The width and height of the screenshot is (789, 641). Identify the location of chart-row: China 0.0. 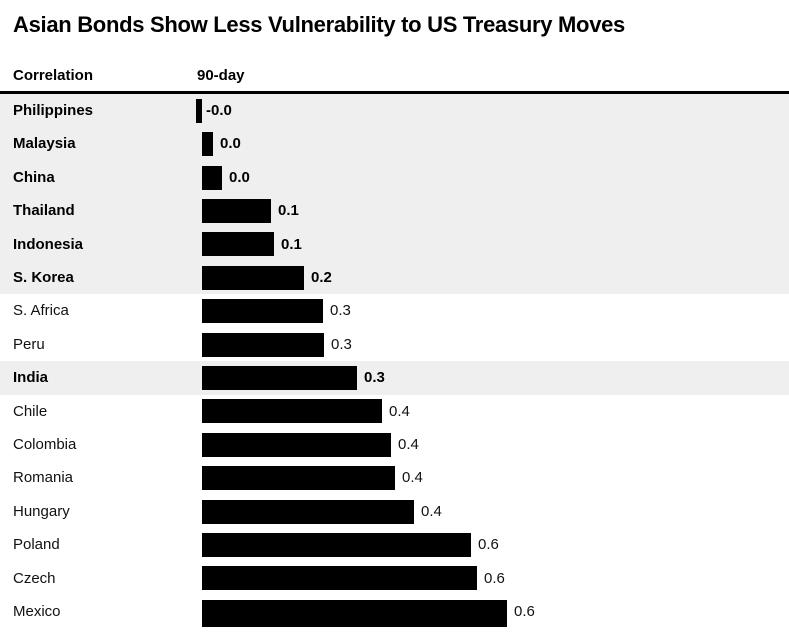
(394, 177).